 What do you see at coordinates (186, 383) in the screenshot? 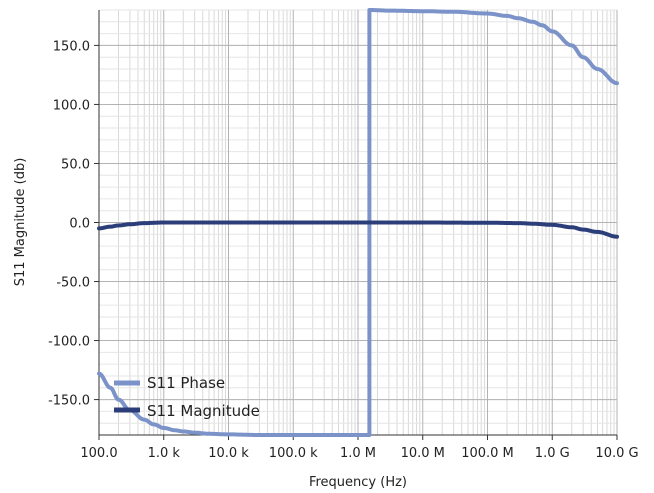
I see `legend-label-phase: S11 Phase` at bounding box center [186, 383].